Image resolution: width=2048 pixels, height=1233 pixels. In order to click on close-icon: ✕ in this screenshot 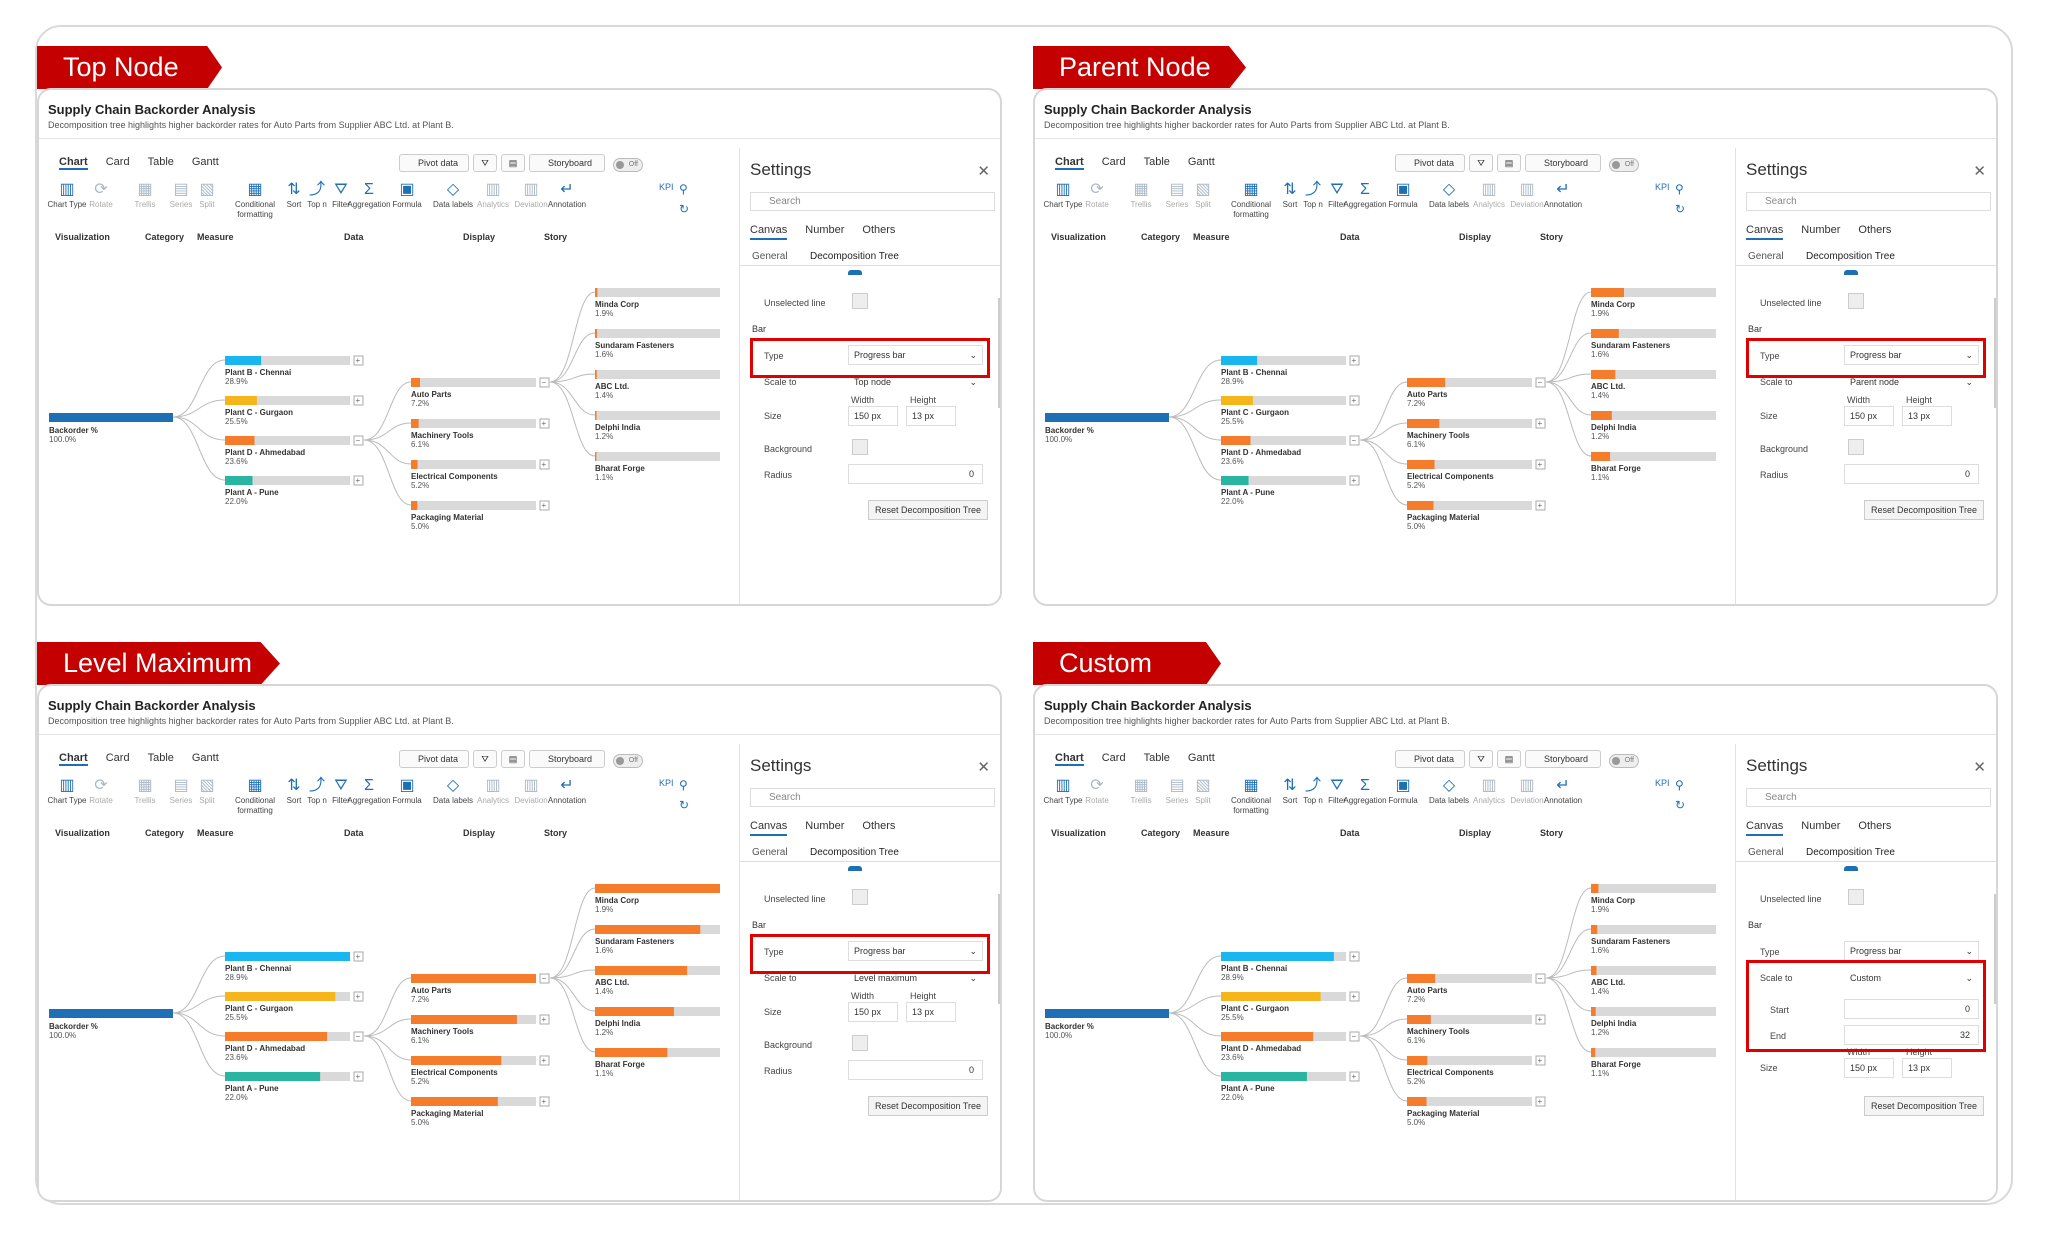, I will do `click(1979, 767)`.